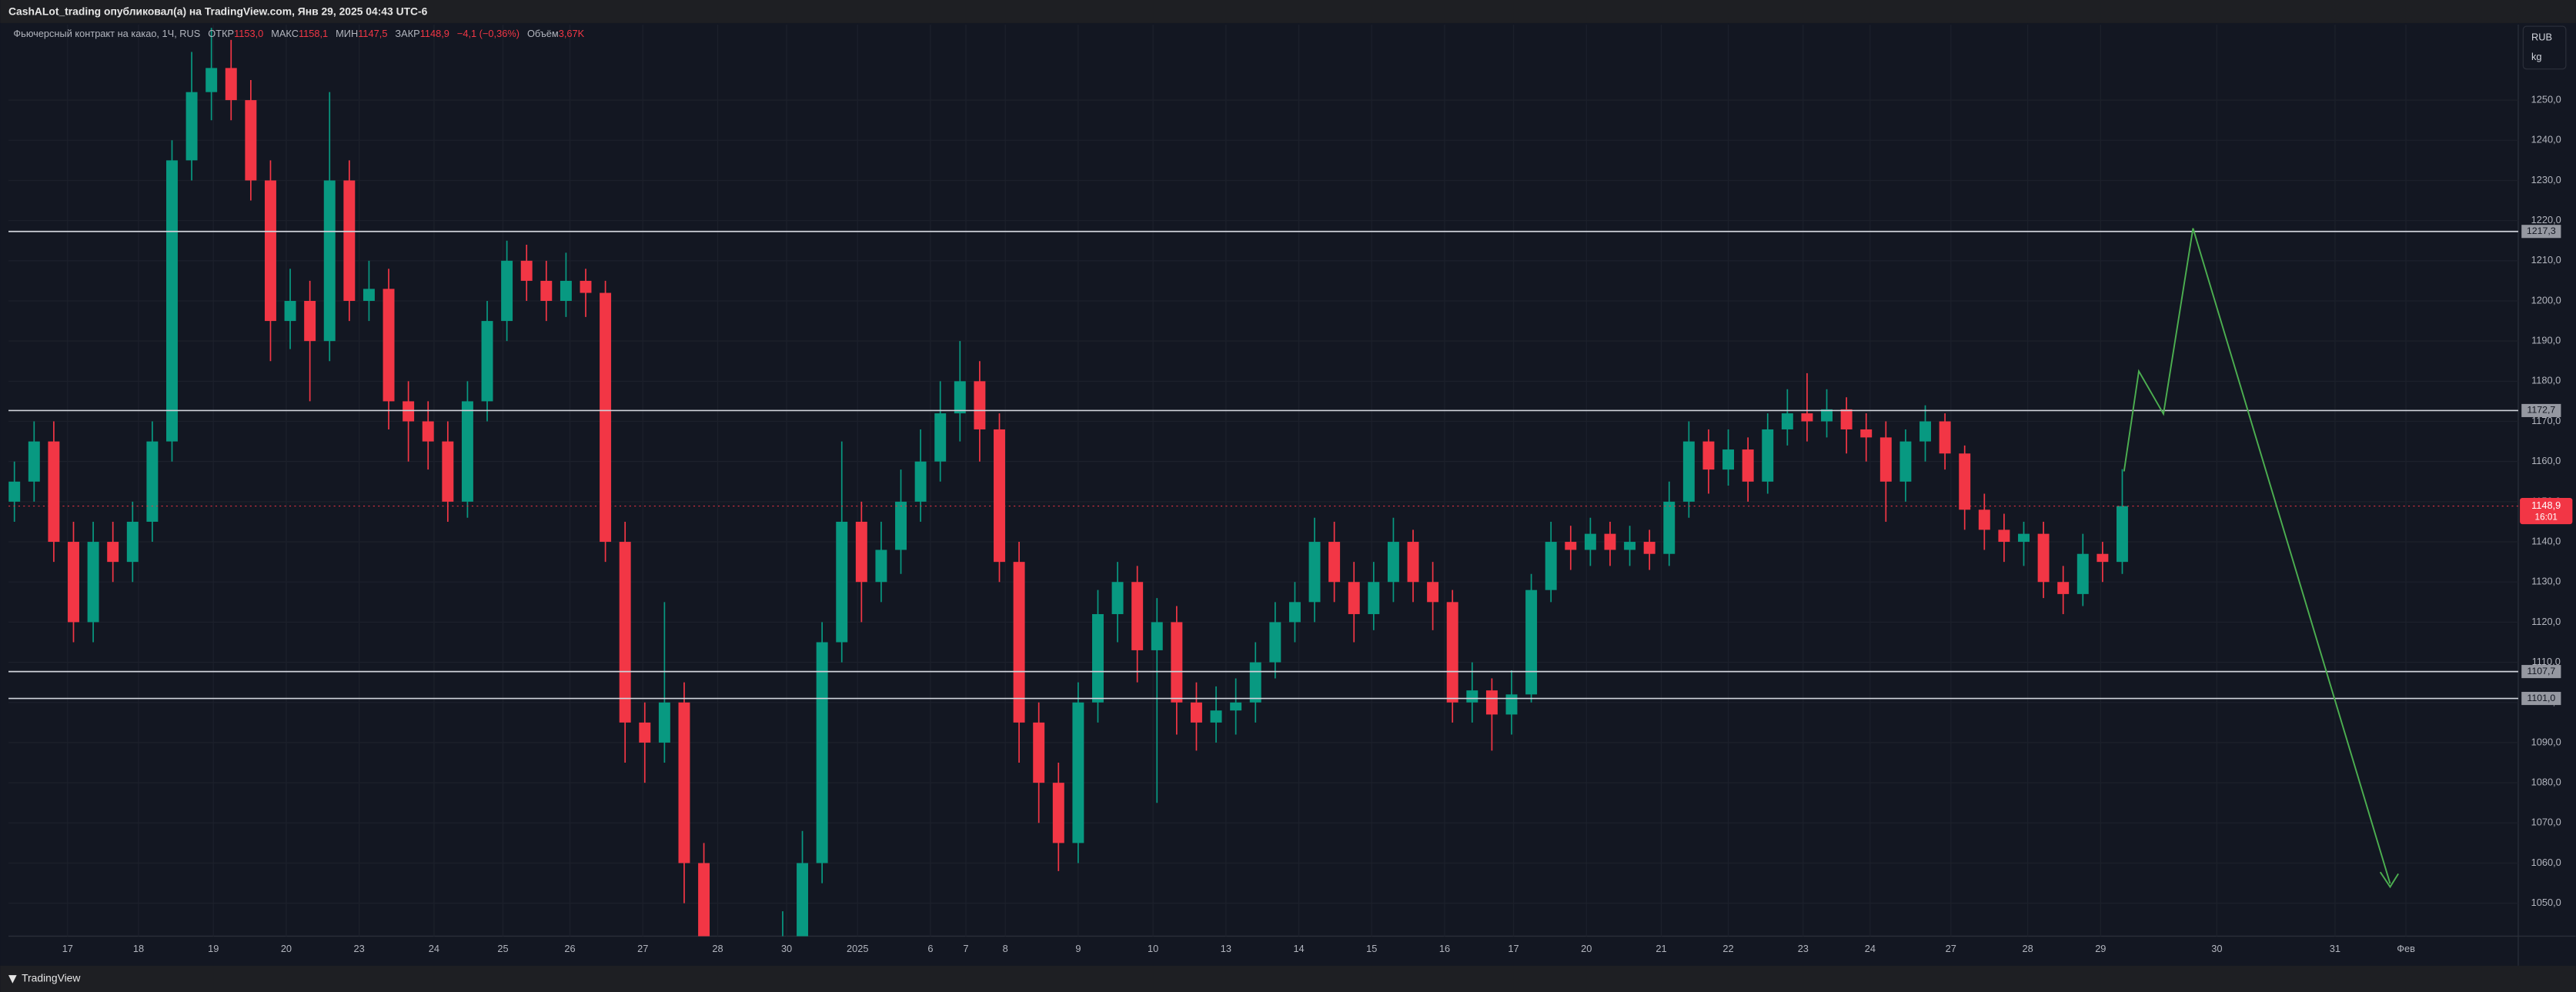 The height and width of the screenshot is (992, 2576). Describe the element at coordinates (2546, 518) in the screenshot. I see `last-price-countdown: 16:01` at that location.